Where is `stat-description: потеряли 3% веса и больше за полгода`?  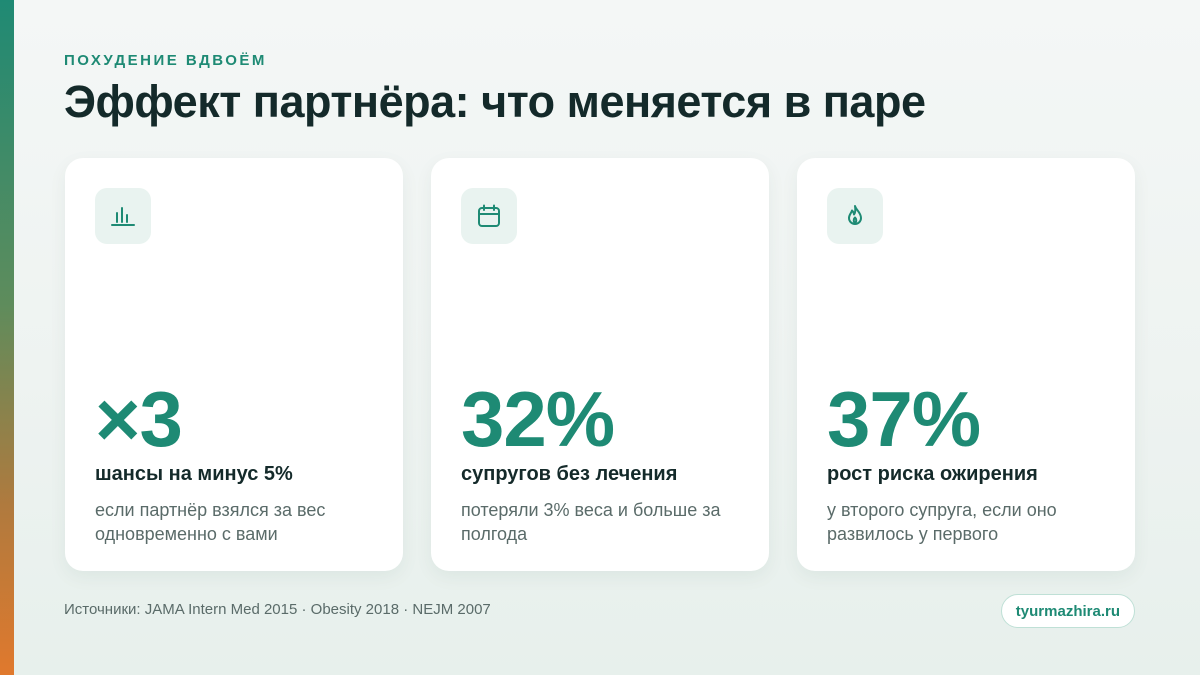 stat-description: потеряли 3% веса и больше за полгода is located at coordinates (591, 522).